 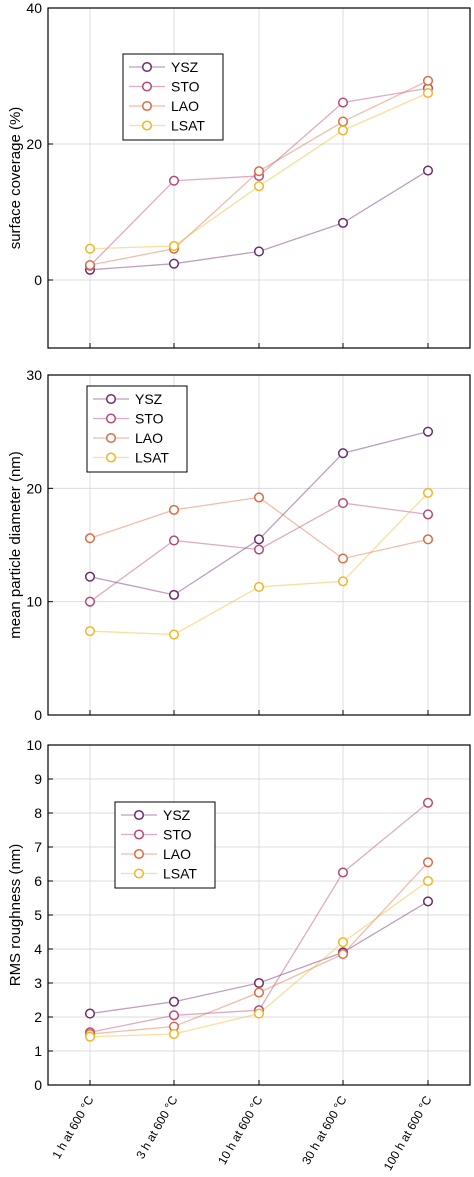 What do you see at coordinates (38, 915) in the screenshot?
I see `y-tick-label: 5` at bounding box center [38, 915].